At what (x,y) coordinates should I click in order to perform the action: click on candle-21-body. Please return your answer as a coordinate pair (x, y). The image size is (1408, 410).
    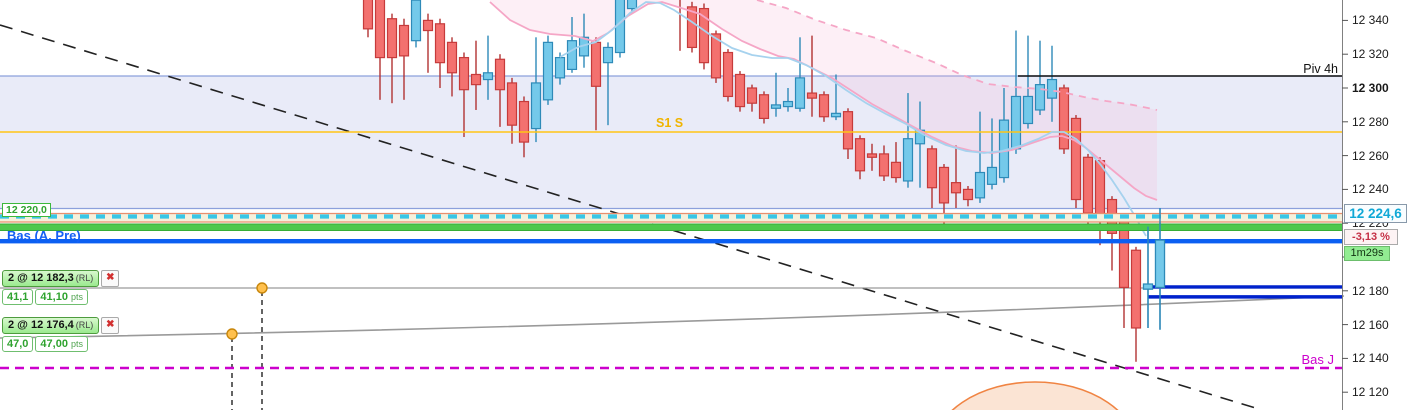
    Looking at the image, I should click on (620, 27).